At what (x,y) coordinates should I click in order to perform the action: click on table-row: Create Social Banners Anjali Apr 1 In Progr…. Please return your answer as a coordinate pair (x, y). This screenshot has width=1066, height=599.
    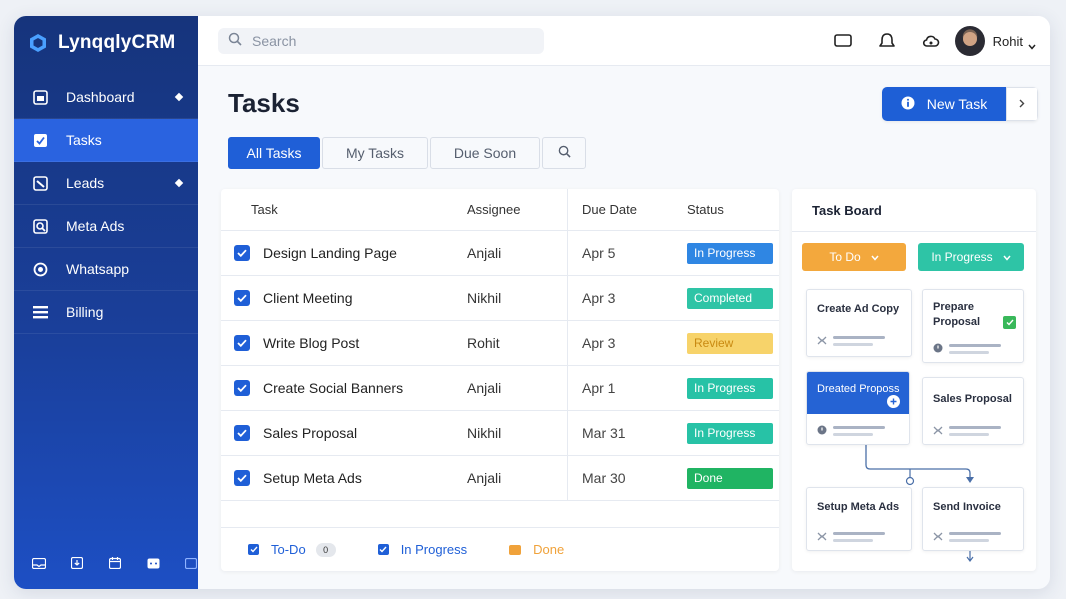
    Looking at the image, I should click on (500, 388).